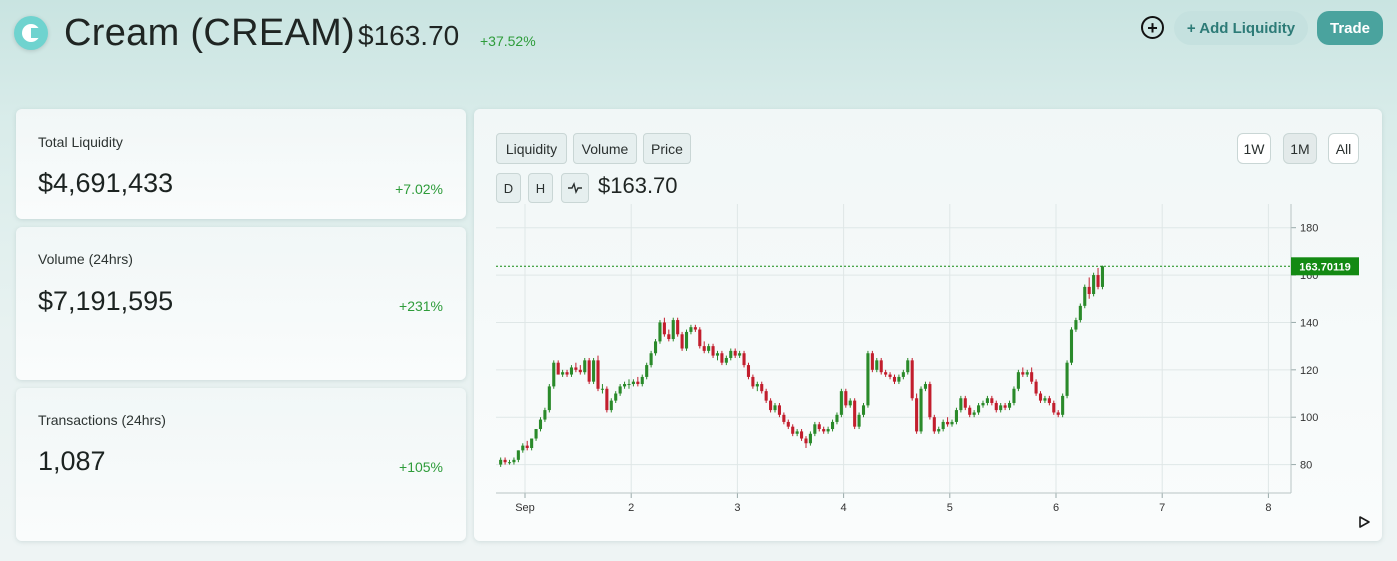 This screenshot has width=1397, height=561. Describe the element at coordinates (1056, 508) in the screenshot. I see `x-tick-label: 6` at that location.